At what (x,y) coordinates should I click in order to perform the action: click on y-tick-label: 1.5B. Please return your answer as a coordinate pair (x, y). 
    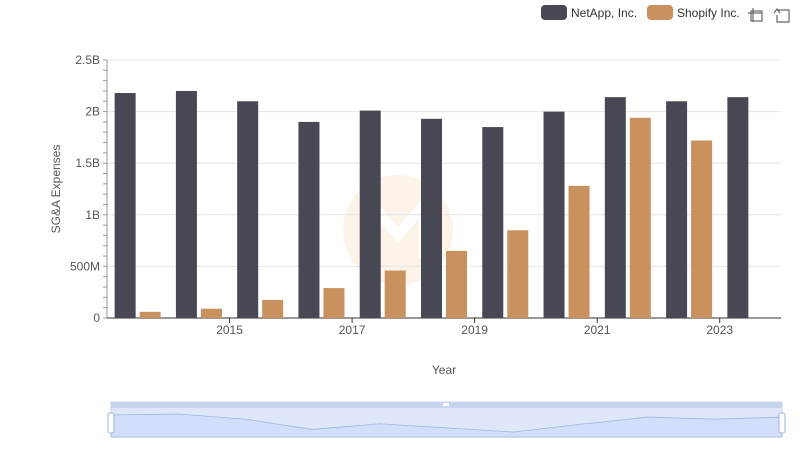
    Looking at the image, I should click on (87, 163).